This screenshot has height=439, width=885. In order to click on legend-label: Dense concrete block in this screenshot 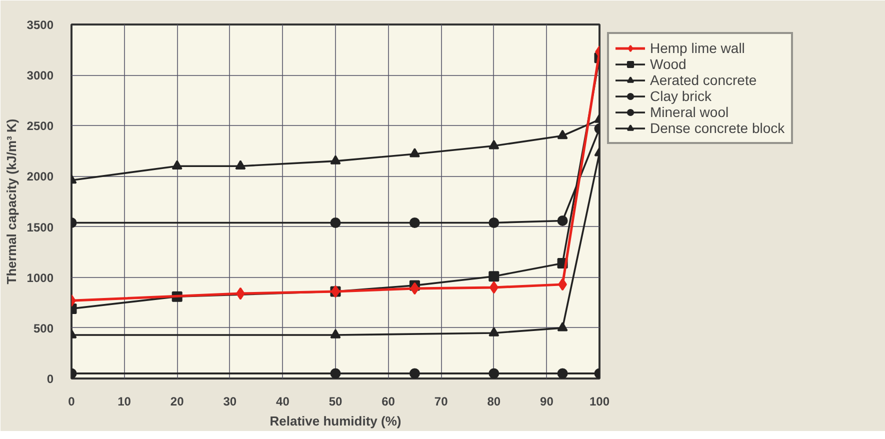, I will do `click(717, 128)`.